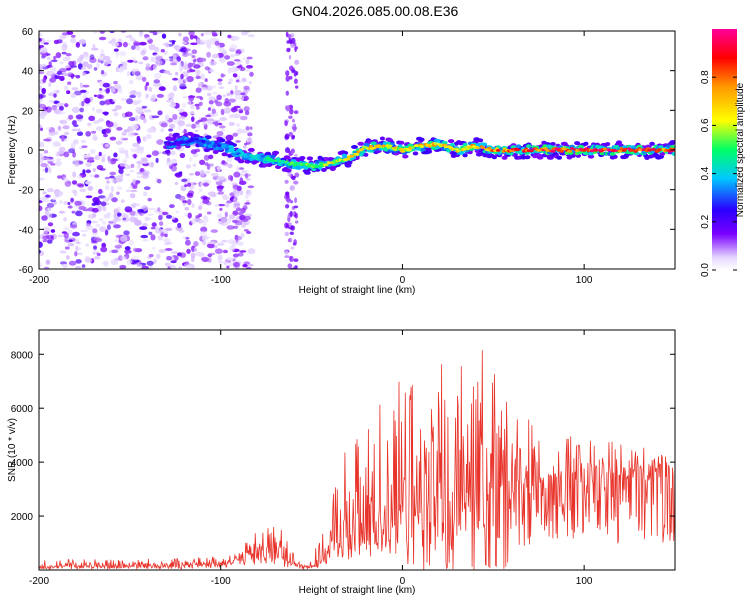  What do you see at coordinates (26, 230) in the screenshot?
I see `spectrogram-y-tick-label: -40` at bounding box center [26, 230].